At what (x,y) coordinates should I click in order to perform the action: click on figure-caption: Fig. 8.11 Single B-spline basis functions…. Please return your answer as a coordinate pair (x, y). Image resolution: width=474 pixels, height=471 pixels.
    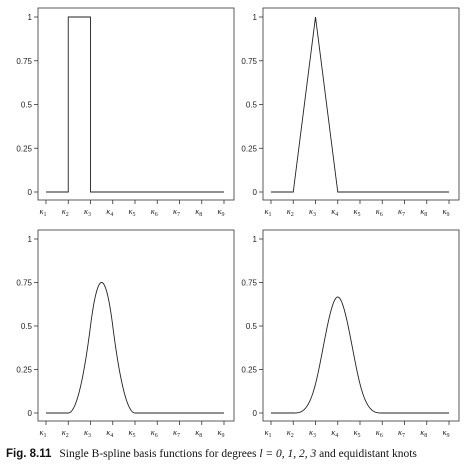
    Looking at the image, I should click on (211, 454).